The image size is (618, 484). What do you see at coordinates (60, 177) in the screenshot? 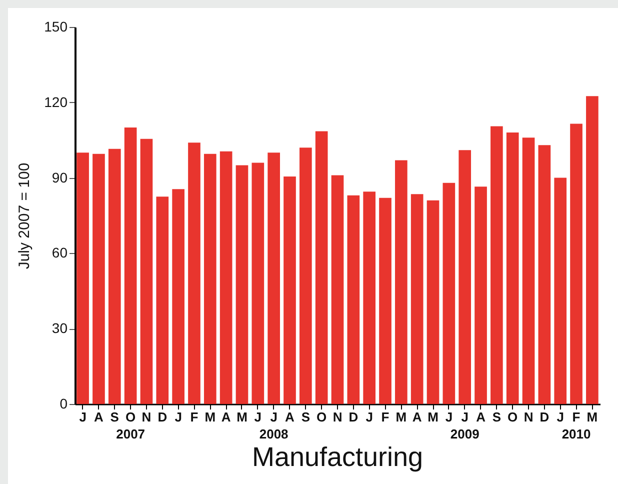
I see `y-tick-label: 90` at bounding box center [60, 177].